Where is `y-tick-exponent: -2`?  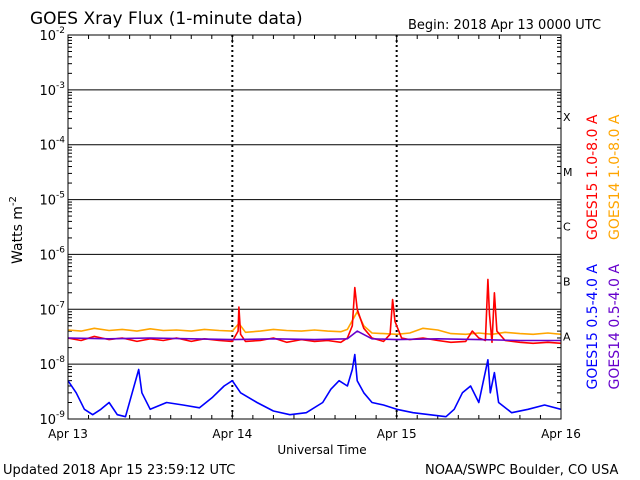
y-tick-exponent: -2 is located at coordinates (60, 31).